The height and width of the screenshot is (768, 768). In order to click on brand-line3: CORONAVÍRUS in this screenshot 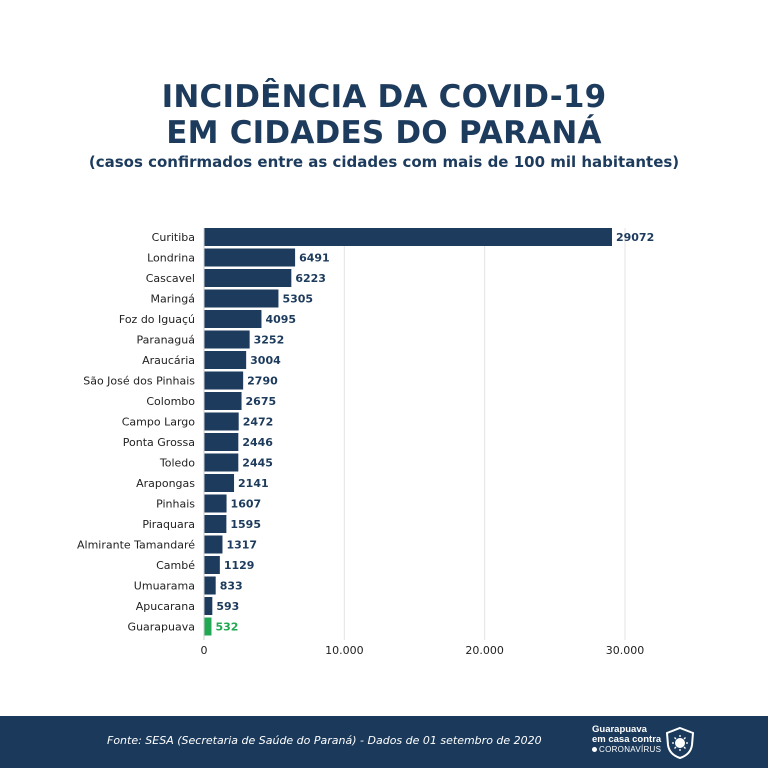, I will do `click(630, 749)`.